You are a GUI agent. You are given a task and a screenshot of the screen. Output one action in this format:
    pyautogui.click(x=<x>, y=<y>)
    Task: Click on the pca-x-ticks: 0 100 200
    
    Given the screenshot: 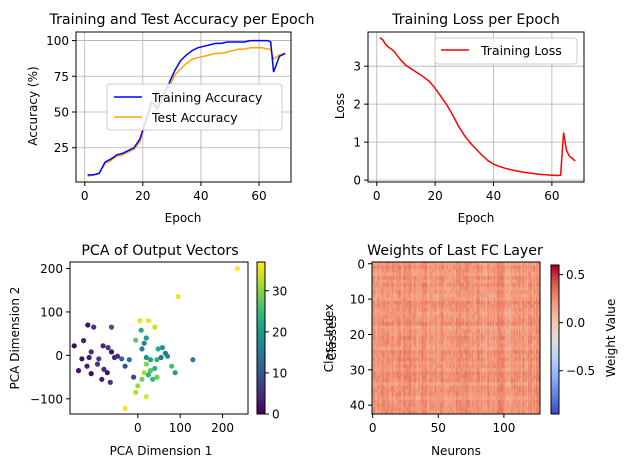 What is the action you would take?
    pyautogui.click(x=184, y=424)
    